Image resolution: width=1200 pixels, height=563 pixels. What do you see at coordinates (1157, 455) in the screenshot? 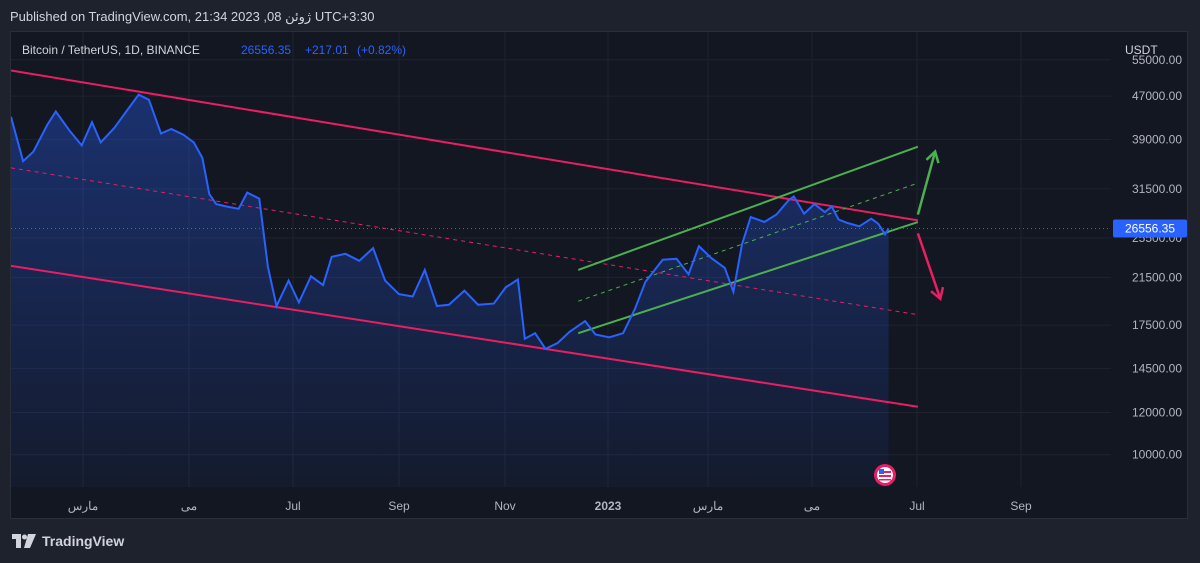
I see `y-tick-label: 10000.00` at bounding box center [1157, 455].